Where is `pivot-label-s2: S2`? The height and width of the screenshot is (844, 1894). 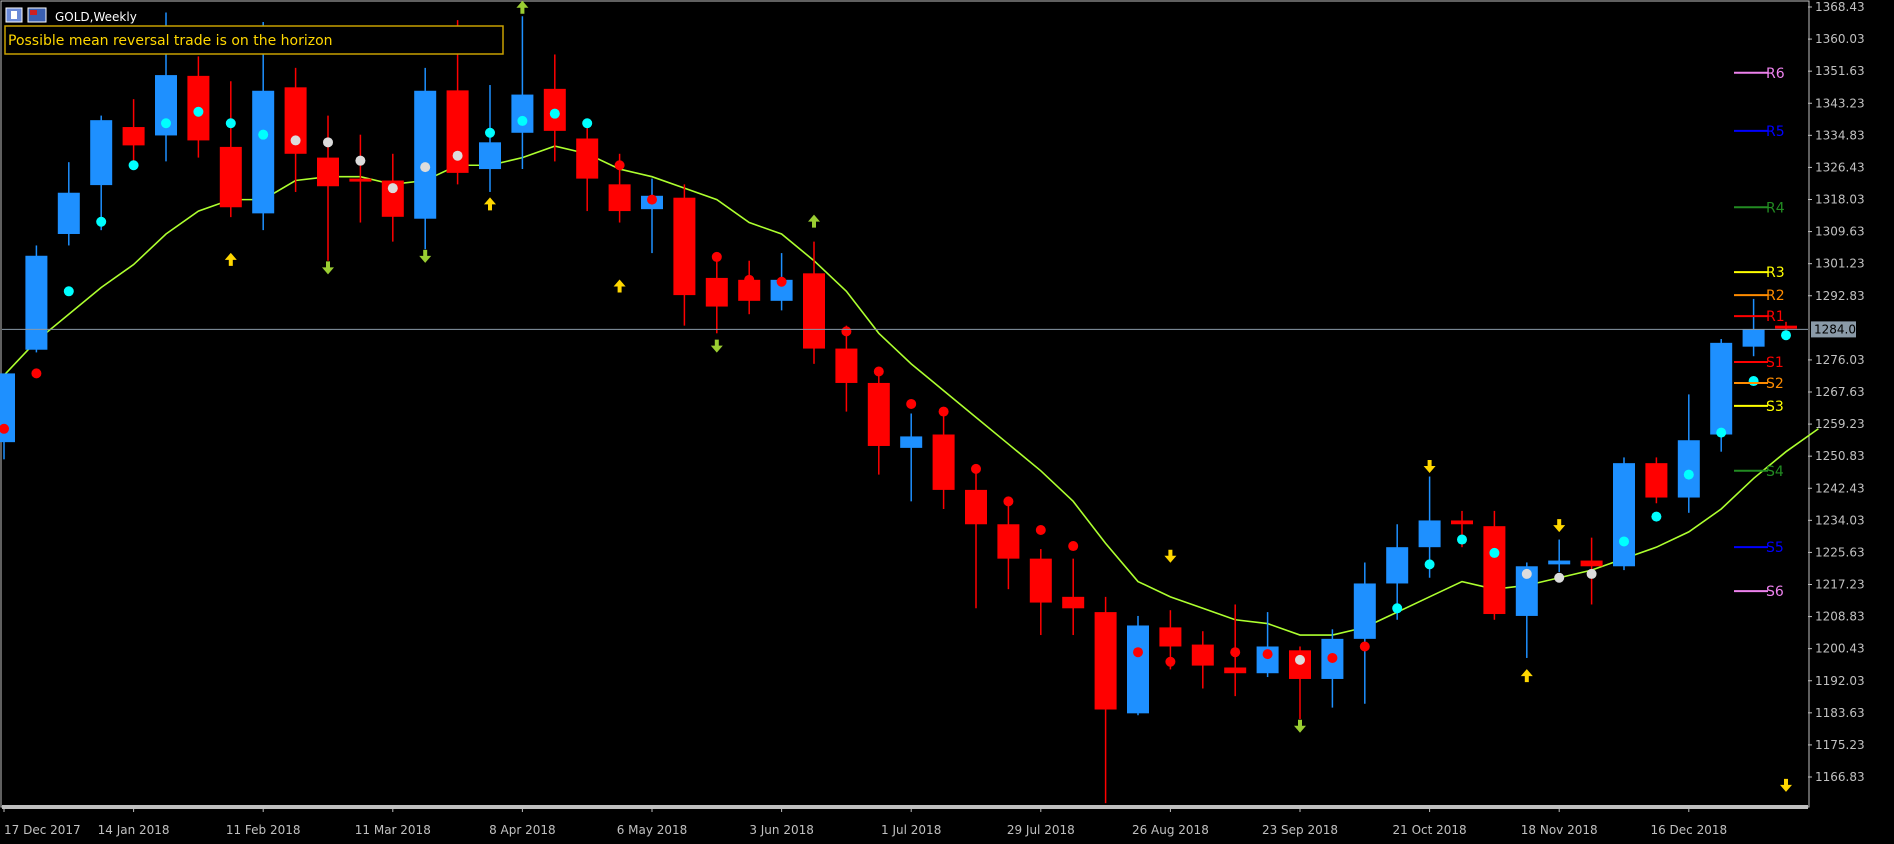 pivot-label-s2: S2 is located at coordinates (1775, 384).